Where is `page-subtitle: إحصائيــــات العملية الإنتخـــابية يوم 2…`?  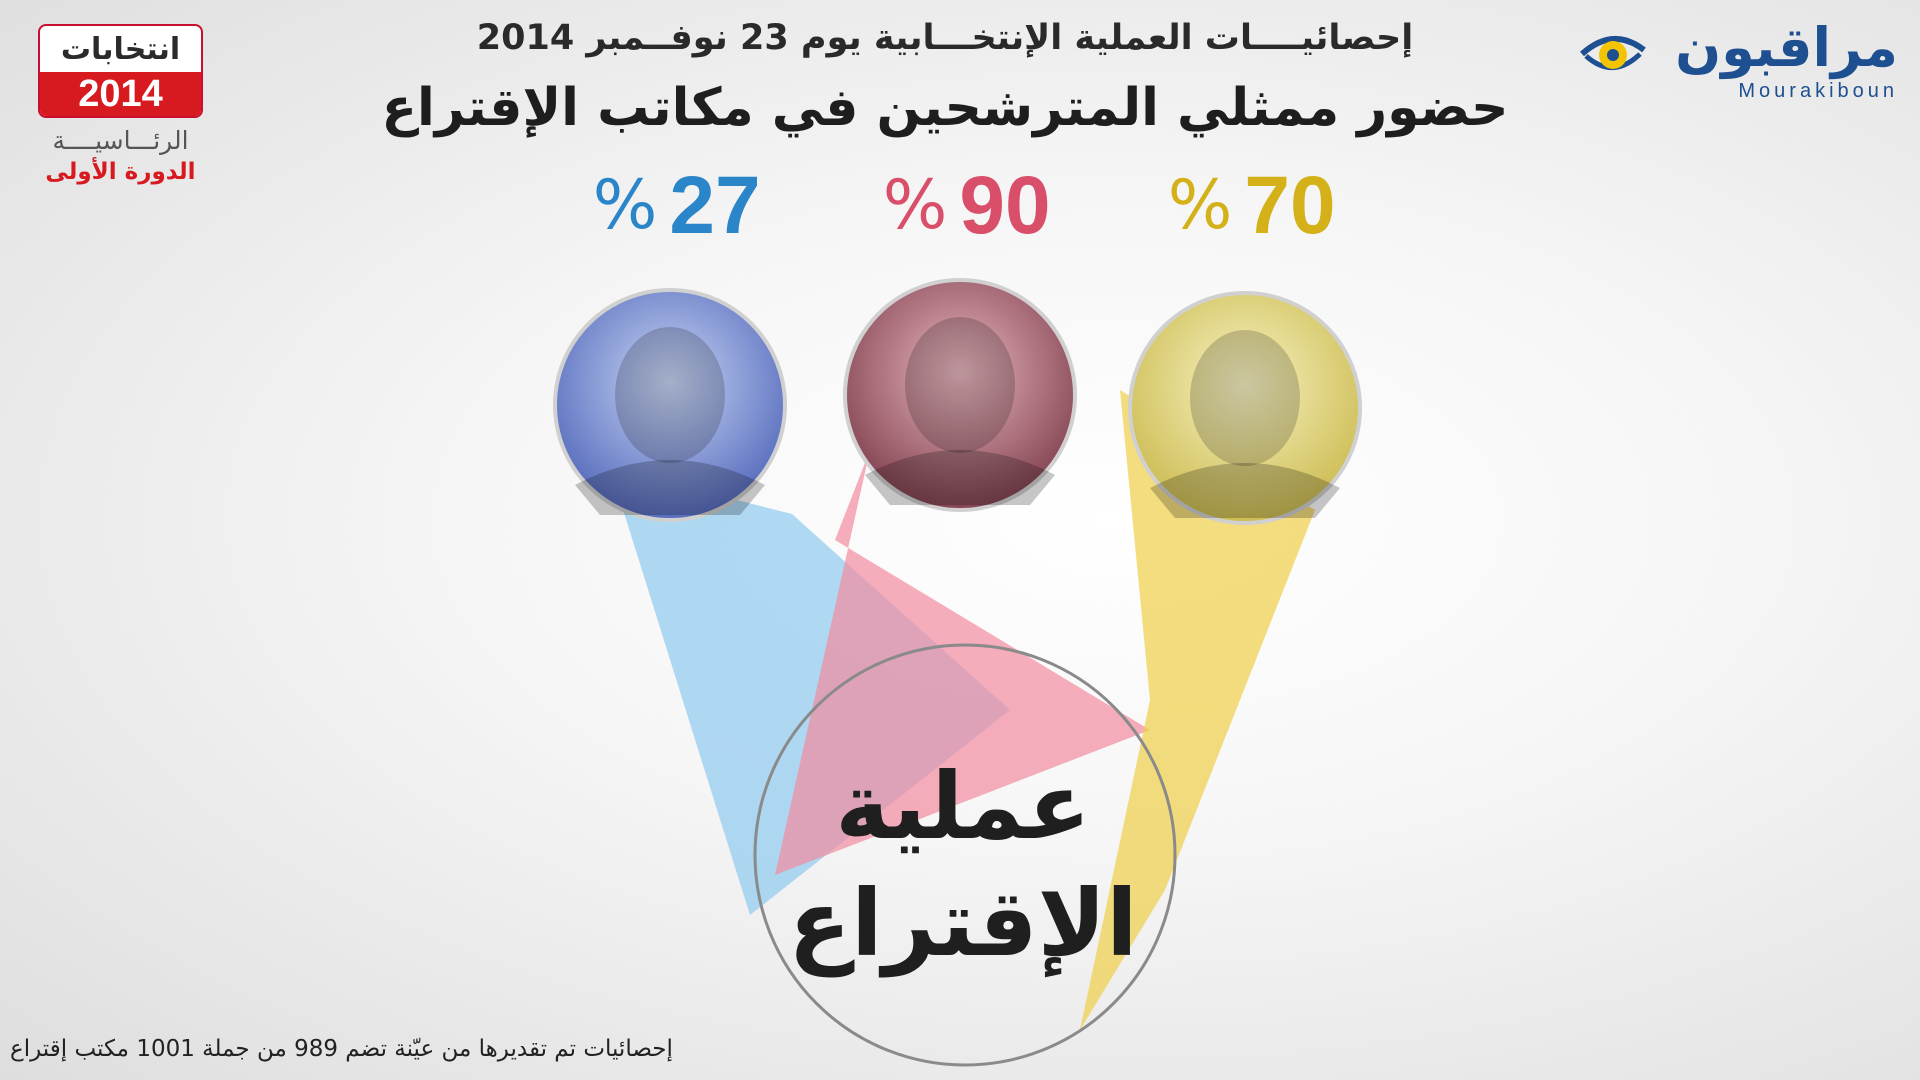
page-subtitle: إحصائيــــات العملية الإنتخـــابية يوم 2… is located at coordinates (945, 38).